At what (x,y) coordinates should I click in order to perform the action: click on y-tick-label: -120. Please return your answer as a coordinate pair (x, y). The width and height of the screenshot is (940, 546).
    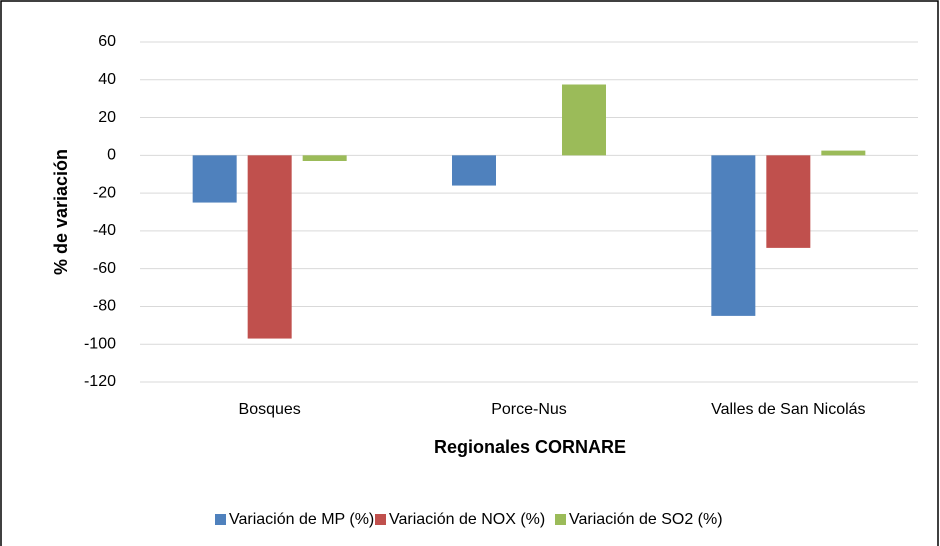
    Looking at the image, I should click on (100, 381).